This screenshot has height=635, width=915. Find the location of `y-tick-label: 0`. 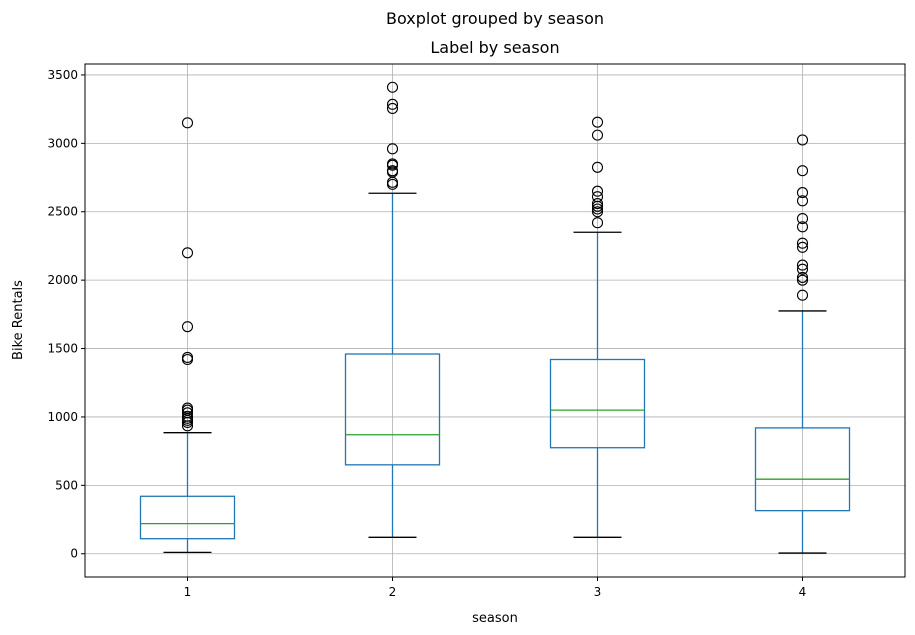

y-tick-label: 0 is located at coordinates (74, 554).